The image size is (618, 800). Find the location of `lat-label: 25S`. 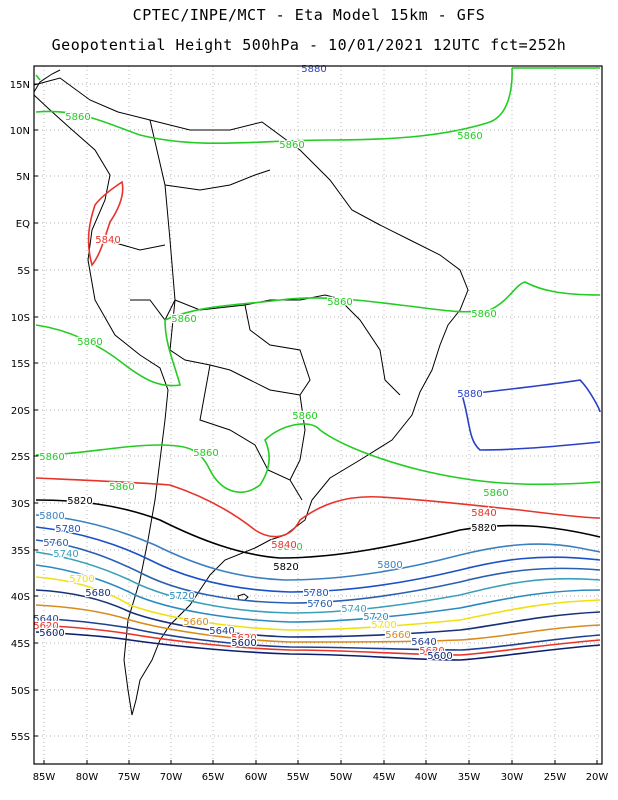

lat-label: 25S is located at coordinates (20, 457).